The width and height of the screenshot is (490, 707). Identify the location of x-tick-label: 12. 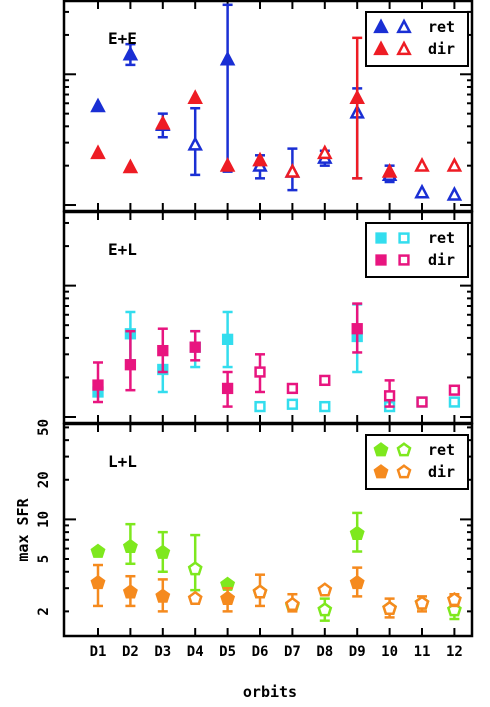
(454, 652).